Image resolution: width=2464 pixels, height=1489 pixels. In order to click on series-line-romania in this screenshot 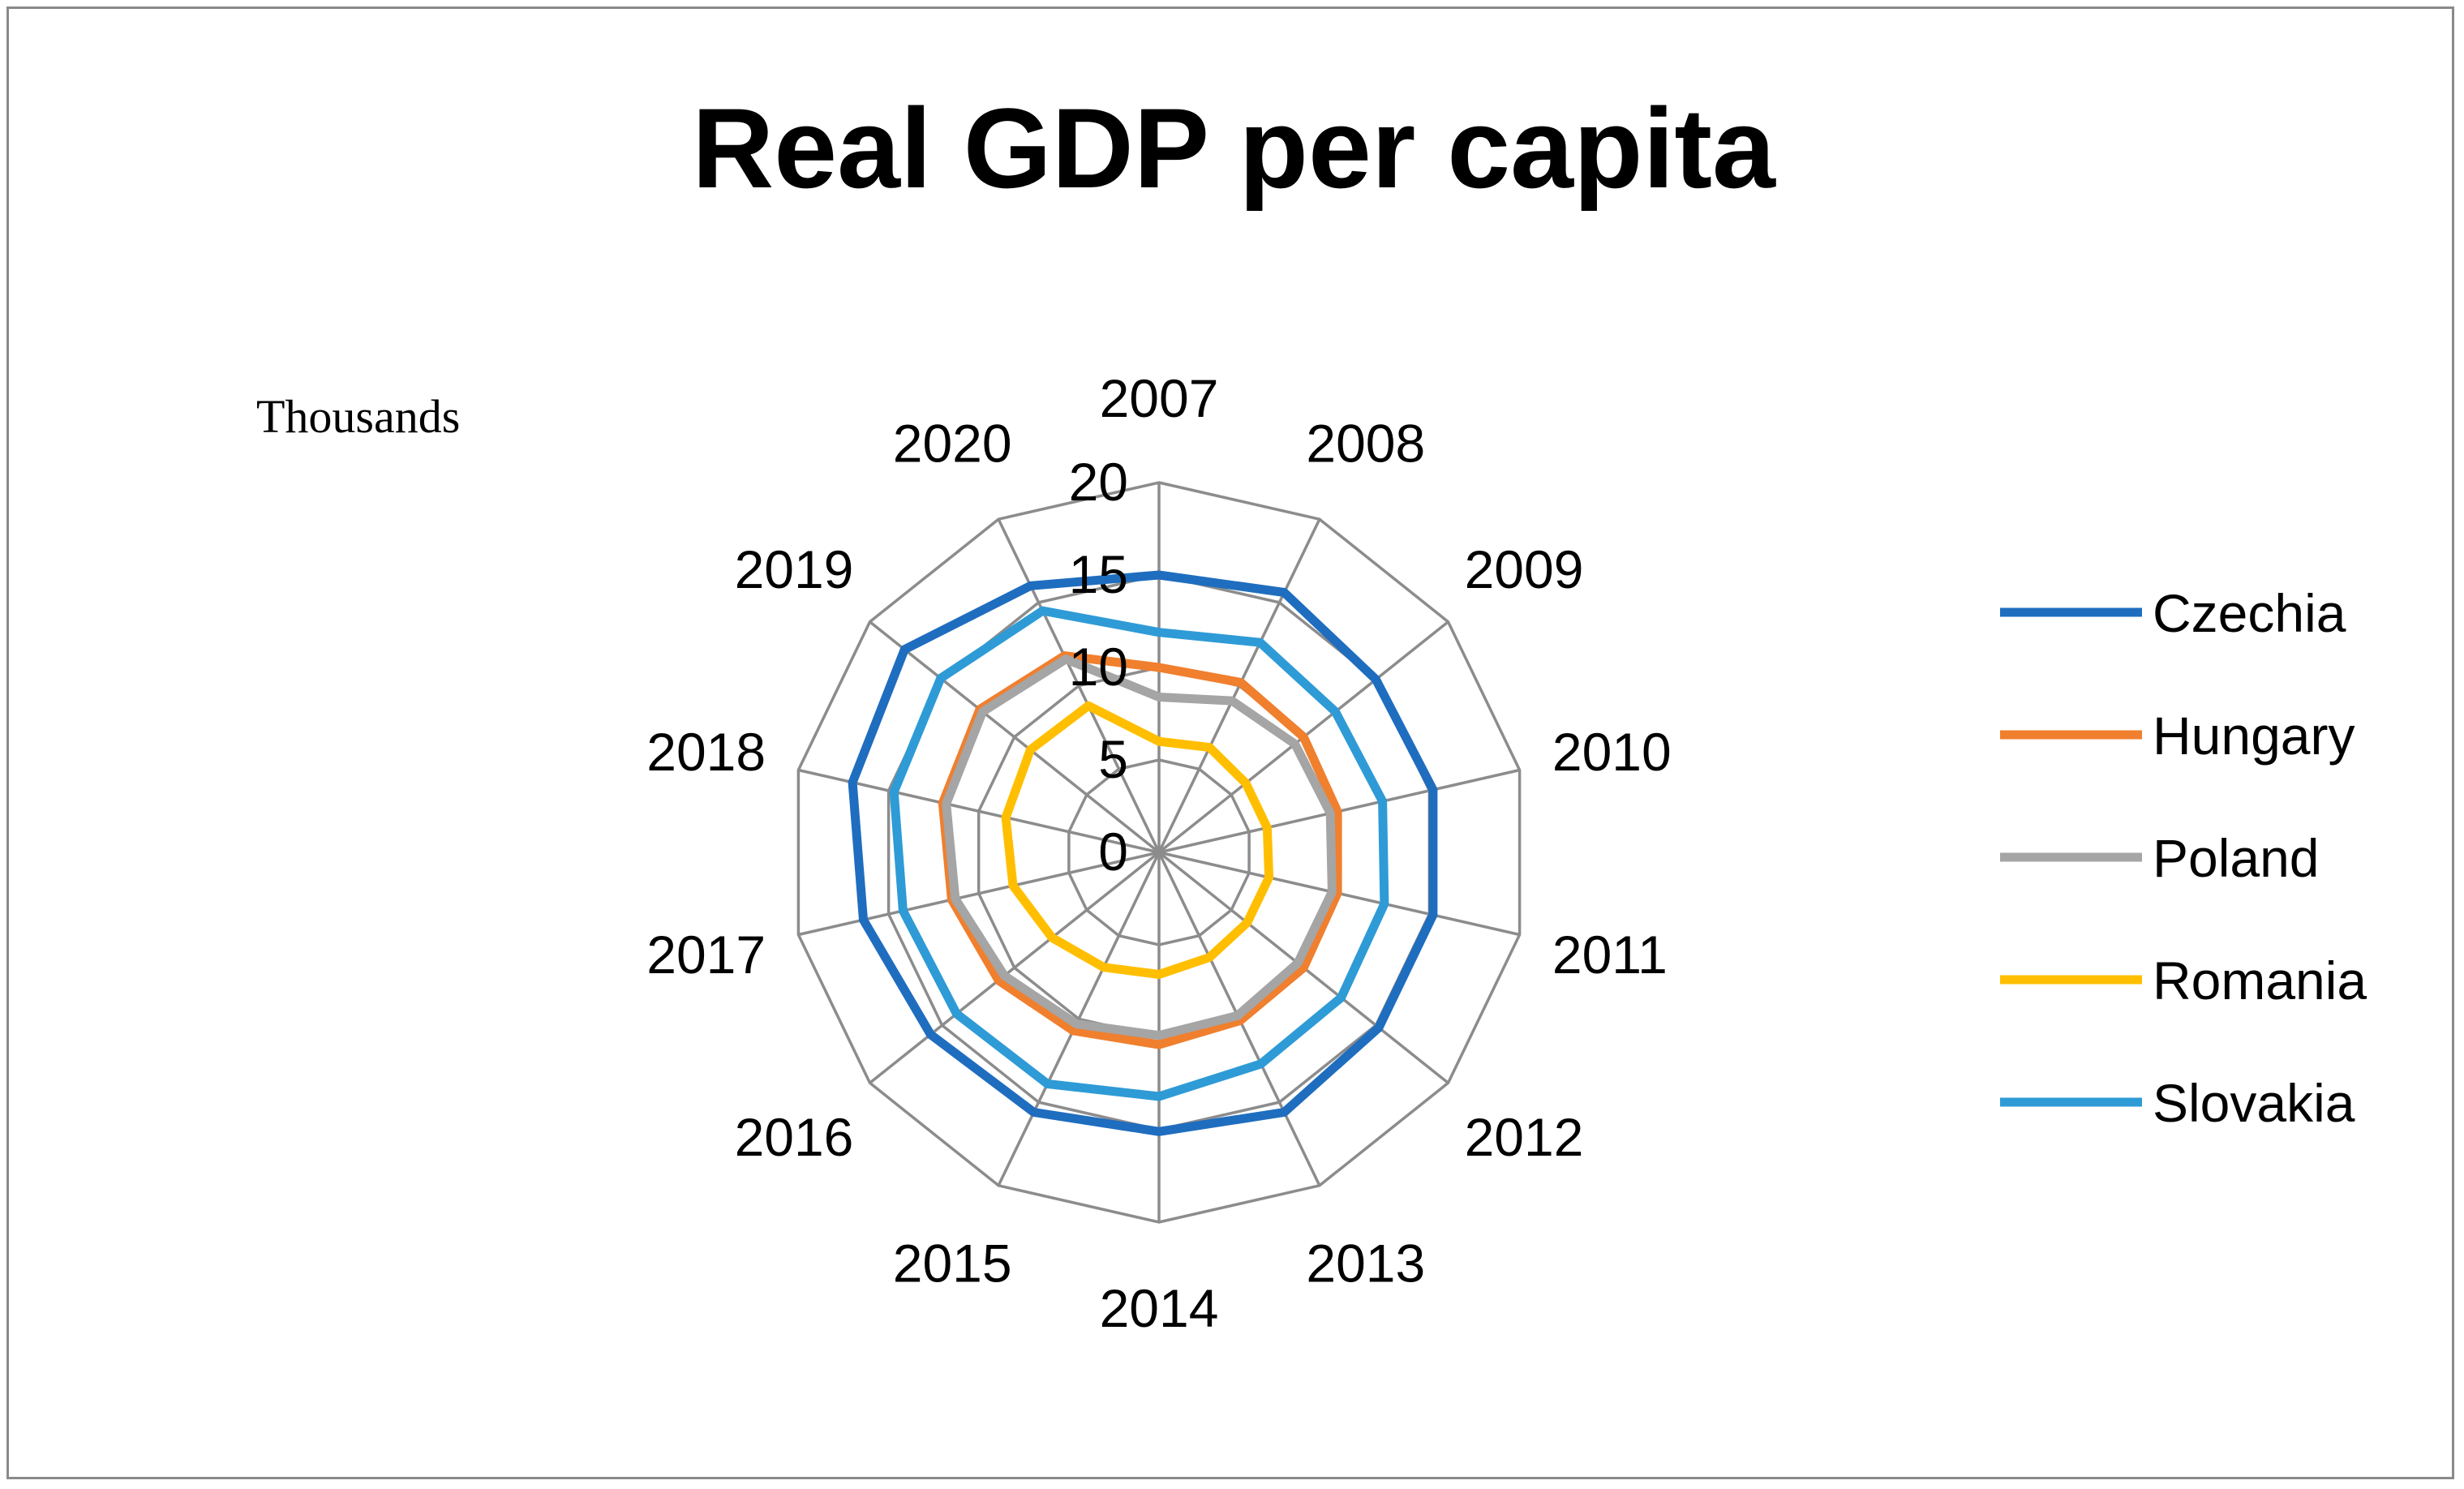, I will do `click(1137, 840)`.